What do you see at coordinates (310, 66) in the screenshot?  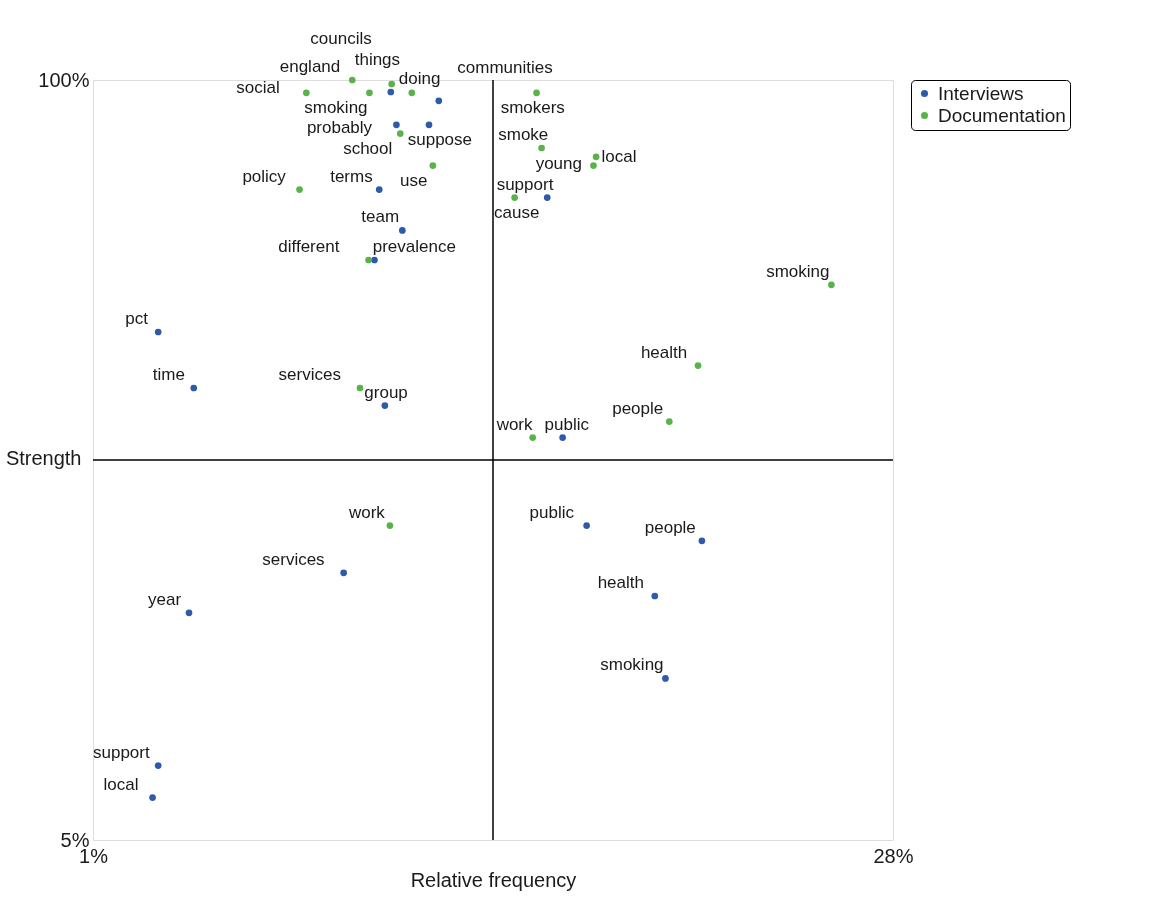 I see `data-label: england` at bounding box center [310, 66].